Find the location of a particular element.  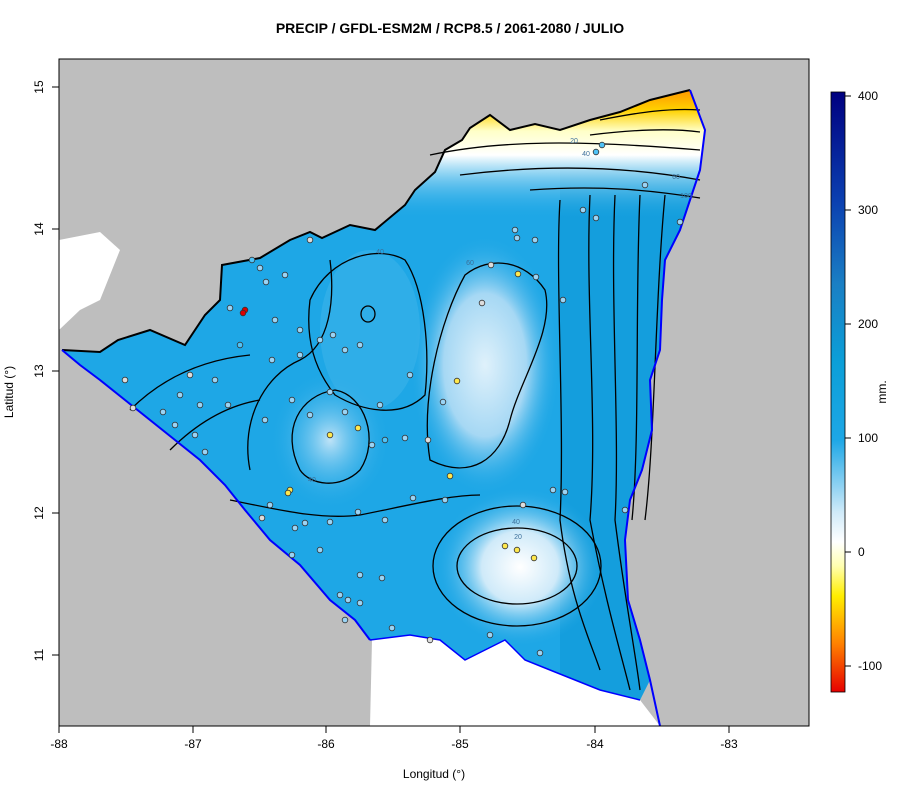

colorbar is located at coordinates (838, 392).